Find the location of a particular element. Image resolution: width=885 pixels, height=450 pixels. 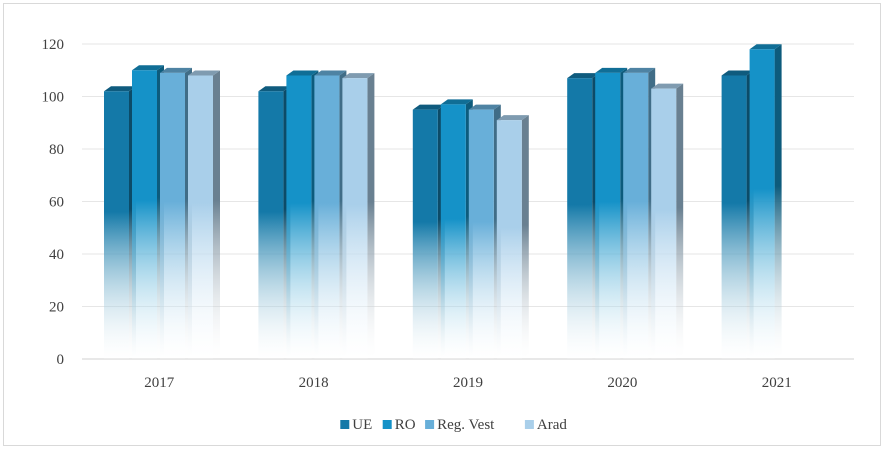

legend-item: Reg. Vest is located at coordinates (460, 425).